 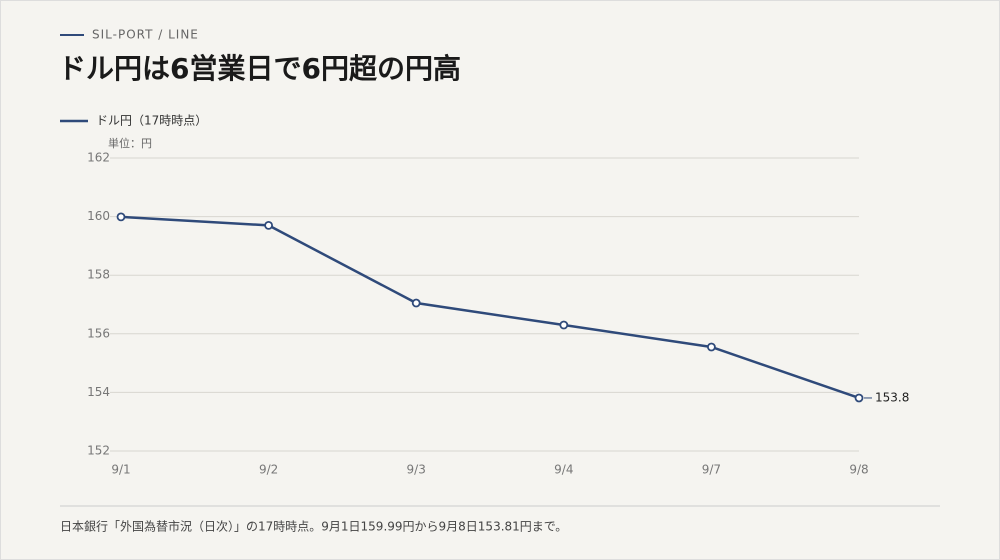 I want to click on y-tick-label: 162, so click(x=98, y=158).